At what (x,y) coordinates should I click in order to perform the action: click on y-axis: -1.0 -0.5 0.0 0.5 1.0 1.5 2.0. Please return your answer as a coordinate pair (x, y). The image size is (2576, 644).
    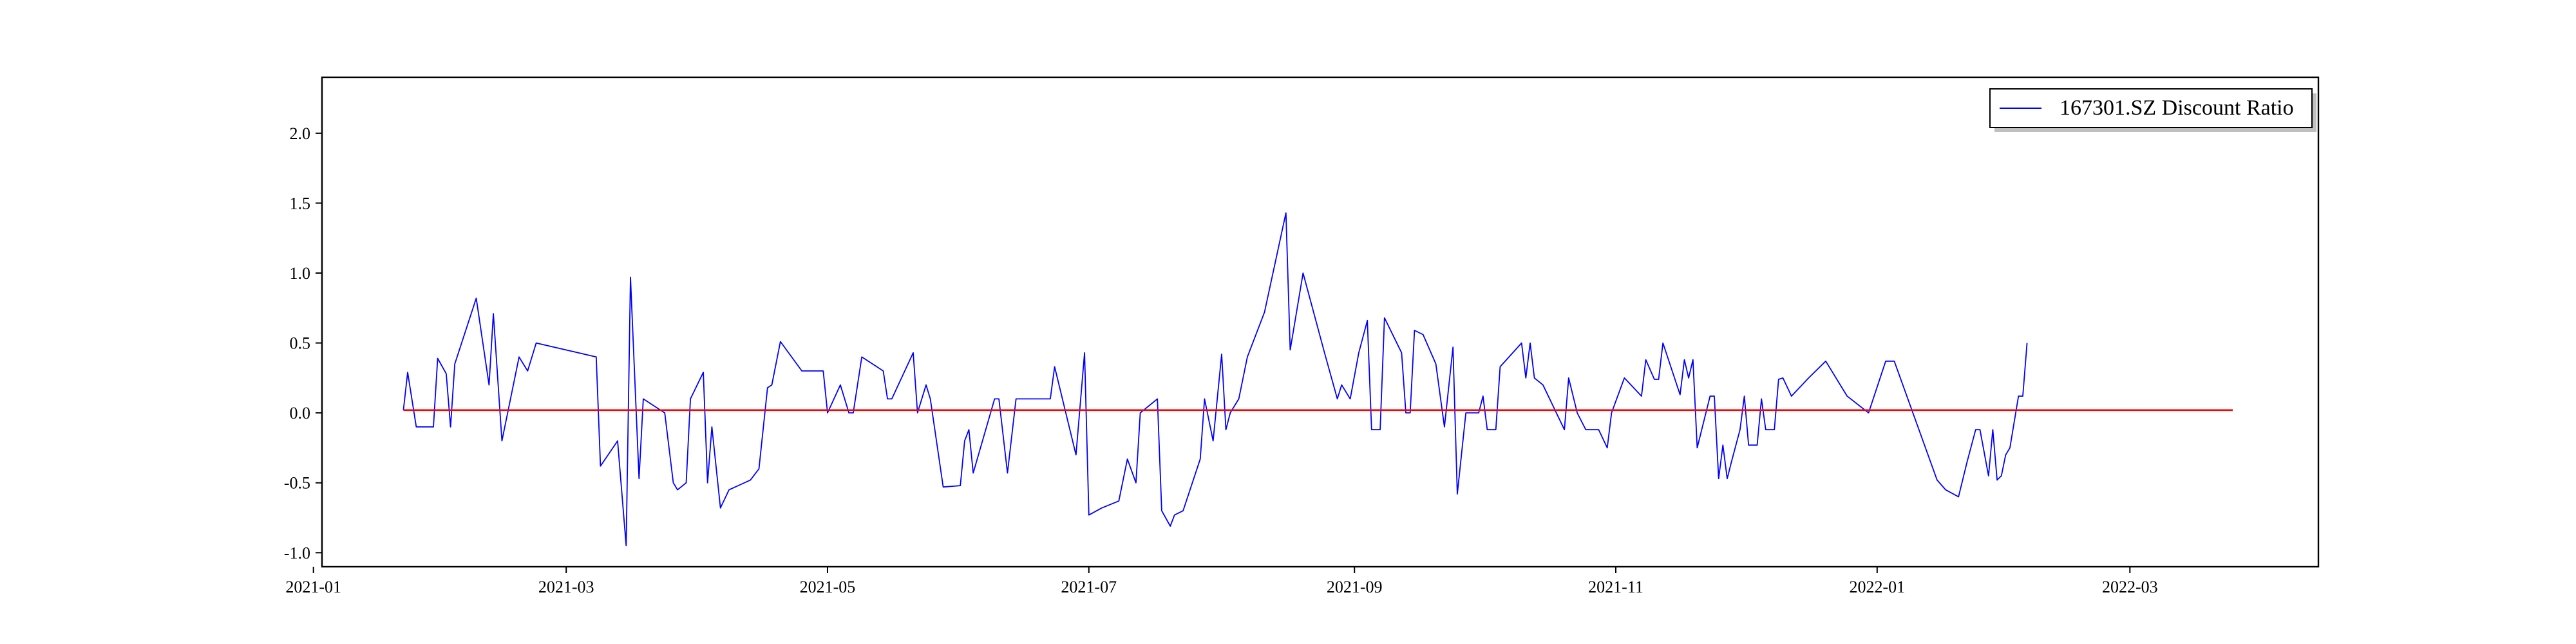
    Looking at the image, I should click on (303, 343).